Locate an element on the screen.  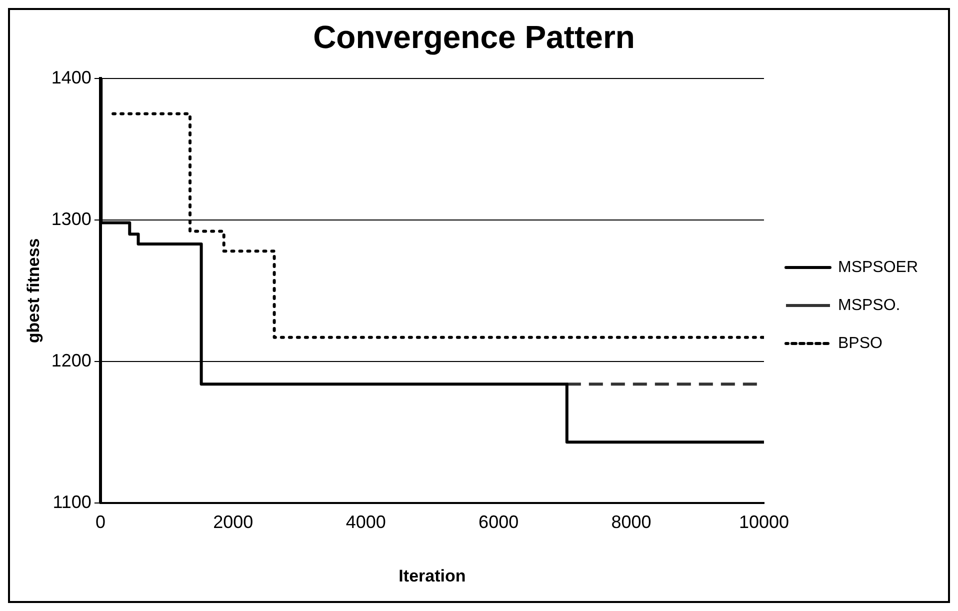
y-tick-label: 1400 is located at coordinates (71, 77).